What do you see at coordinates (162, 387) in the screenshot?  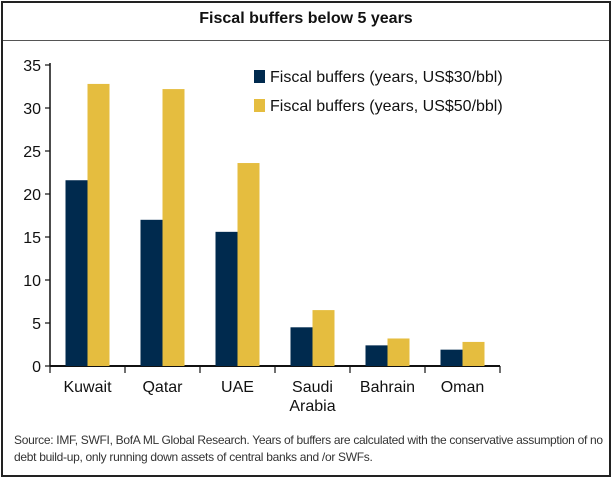 I see `x-tick-label: Qatar` at bounding box center [162, 387].